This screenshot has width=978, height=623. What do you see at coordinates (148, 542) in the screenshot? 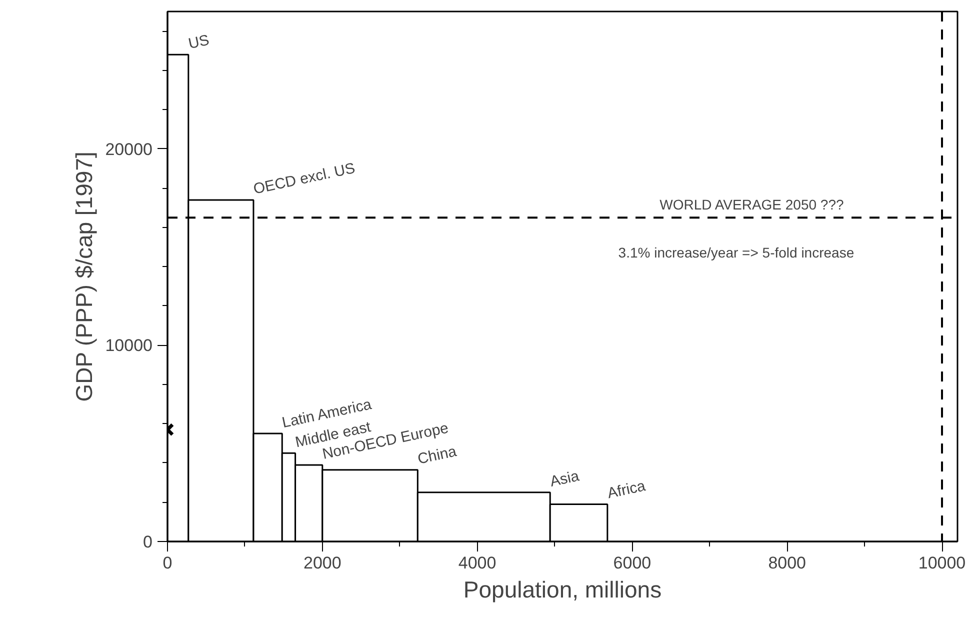
I see `y-tick-label: 0` at bounding box center [148, 542].